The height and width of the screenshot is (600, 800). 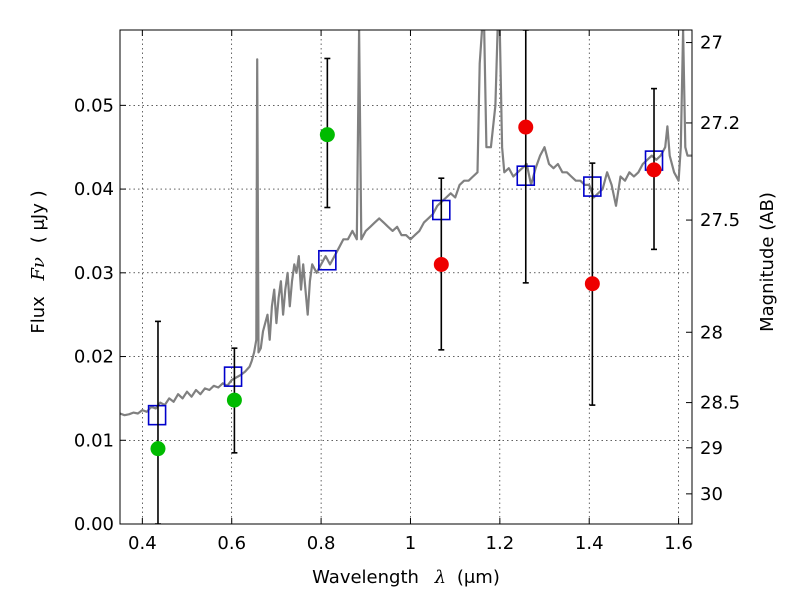 I want to click on y2-tick-label: 28.5, so click(x=720, y=403).